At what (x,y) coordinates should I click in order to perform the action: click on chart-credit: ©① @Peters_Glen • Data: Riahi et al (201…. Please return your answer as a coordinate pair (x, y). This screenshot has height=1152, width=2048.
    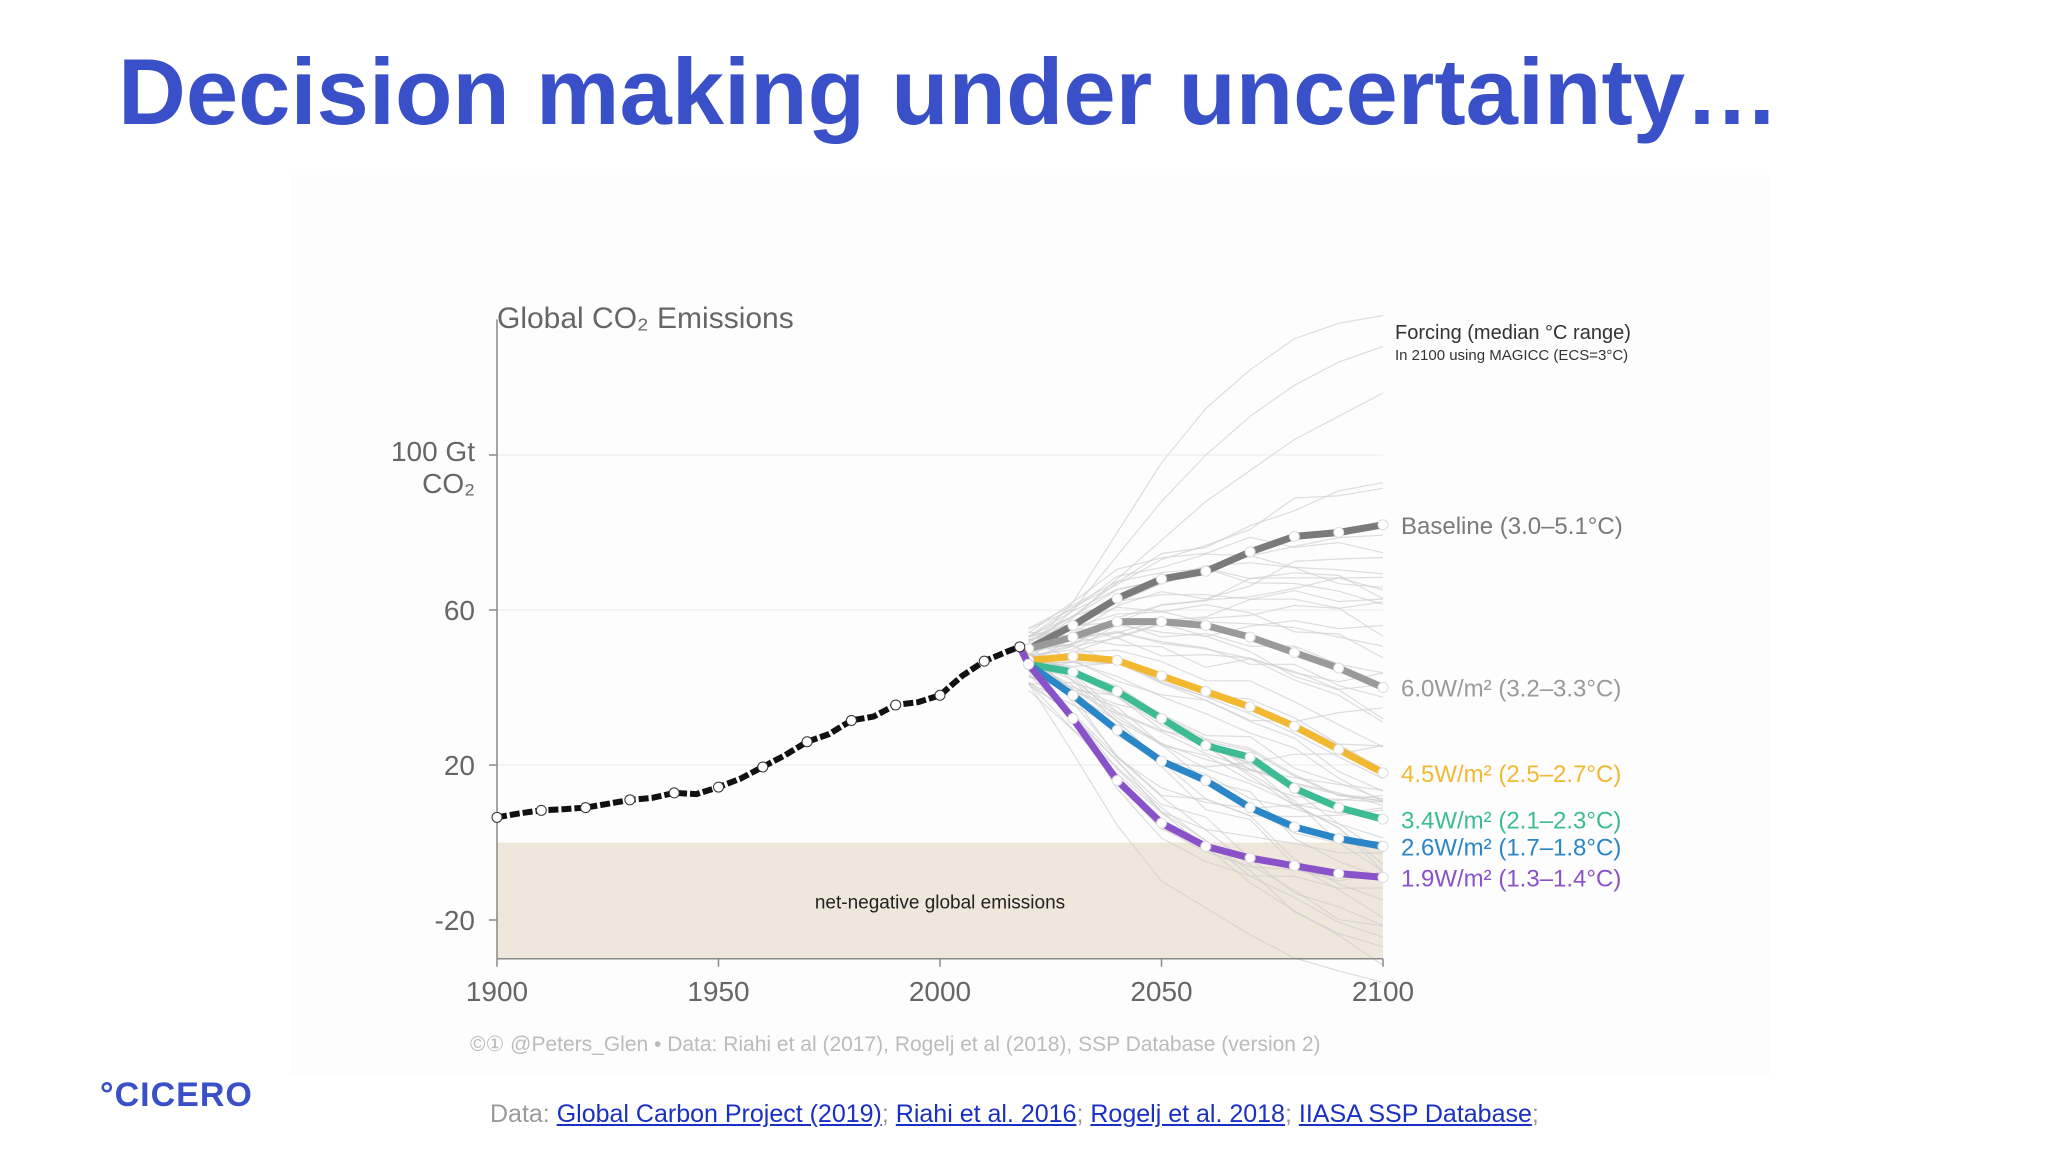
    Looking at the image, I should click on (895, 1044).